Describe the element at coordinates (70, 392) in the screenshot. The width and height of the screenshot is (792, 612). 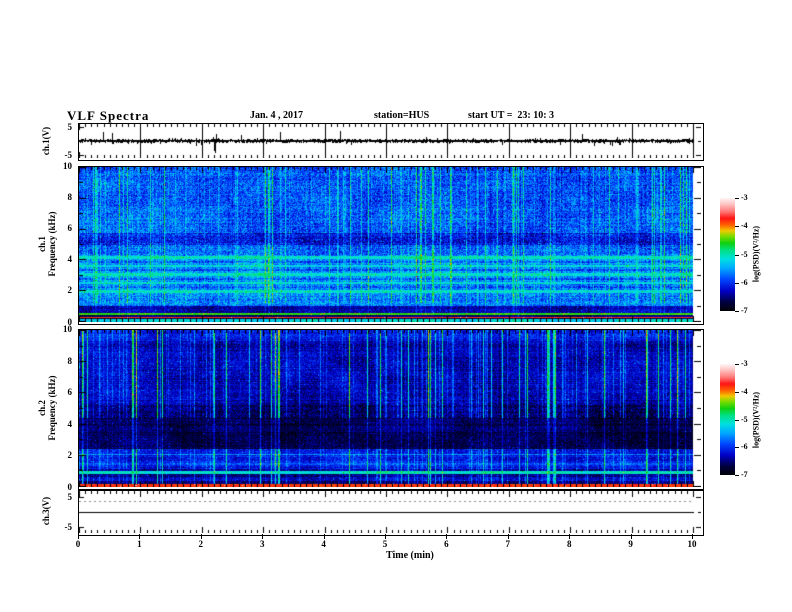
I see `ch2-spec-ytick-label: 6` at that location.